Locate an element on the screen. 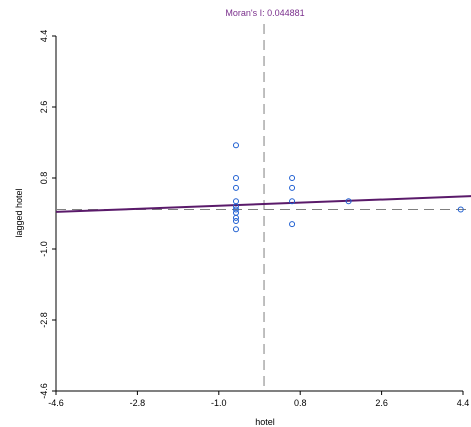  y-tick-label: -2.8 is located at coordinates (44, 320).